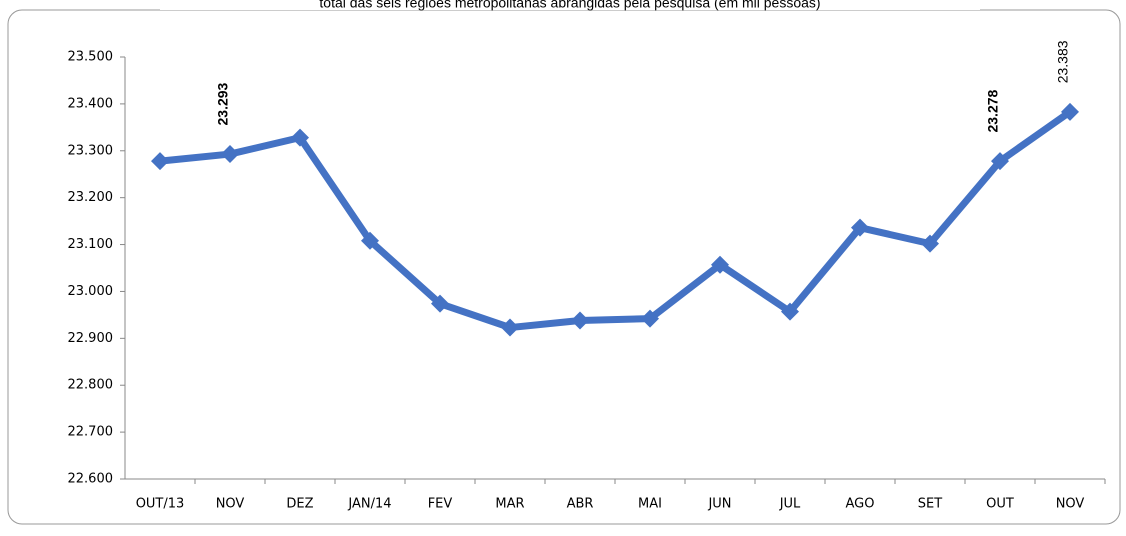 The width and height of the screenshot is (1126, 536). What do you see at coordinates (1000, 504) in the screenshot?
I see `x-tick-label: OUT` at bounding box center [1000, 504].